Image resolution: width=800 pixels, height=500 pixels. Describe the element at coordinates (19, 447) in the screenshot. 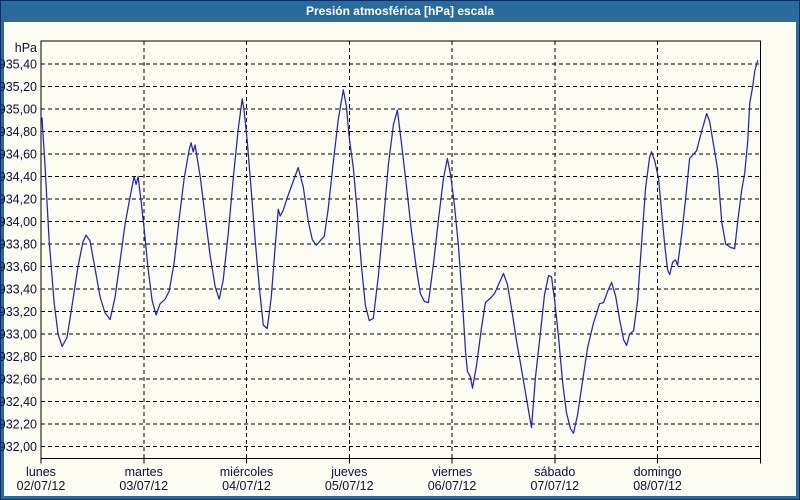

I see `y-tick-label: 932,00` at that location.